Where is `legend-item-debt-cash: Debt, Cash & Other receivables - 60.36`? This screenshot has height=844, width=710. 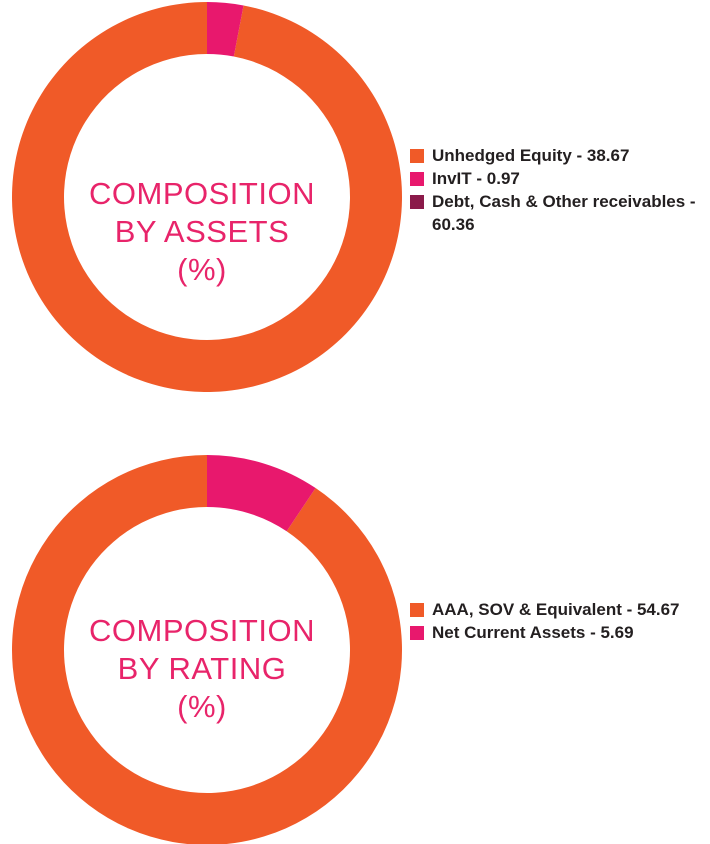
legend-item-debt-cash: Debt, Cash & Other receivables - 60.36 is located at coordinates (560, 213).